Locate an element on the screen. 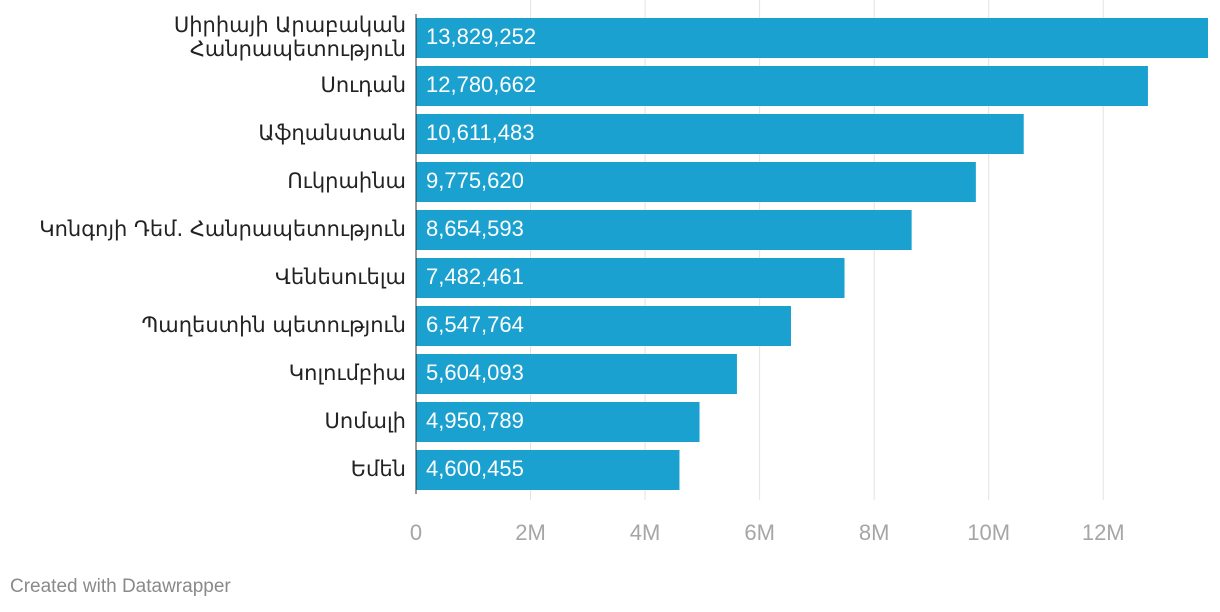  bar-value-label: 6,547,764 is located at coordinates (475, 324).